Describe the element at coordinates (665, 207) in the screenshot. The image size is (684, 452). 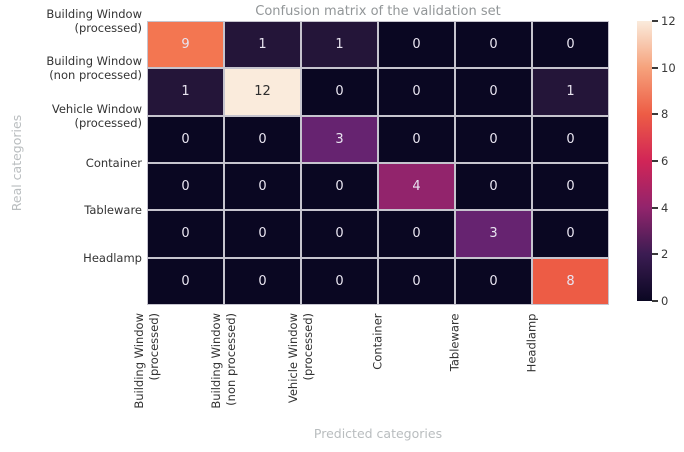
I see `colorbar-tick-label: 4` at that location.